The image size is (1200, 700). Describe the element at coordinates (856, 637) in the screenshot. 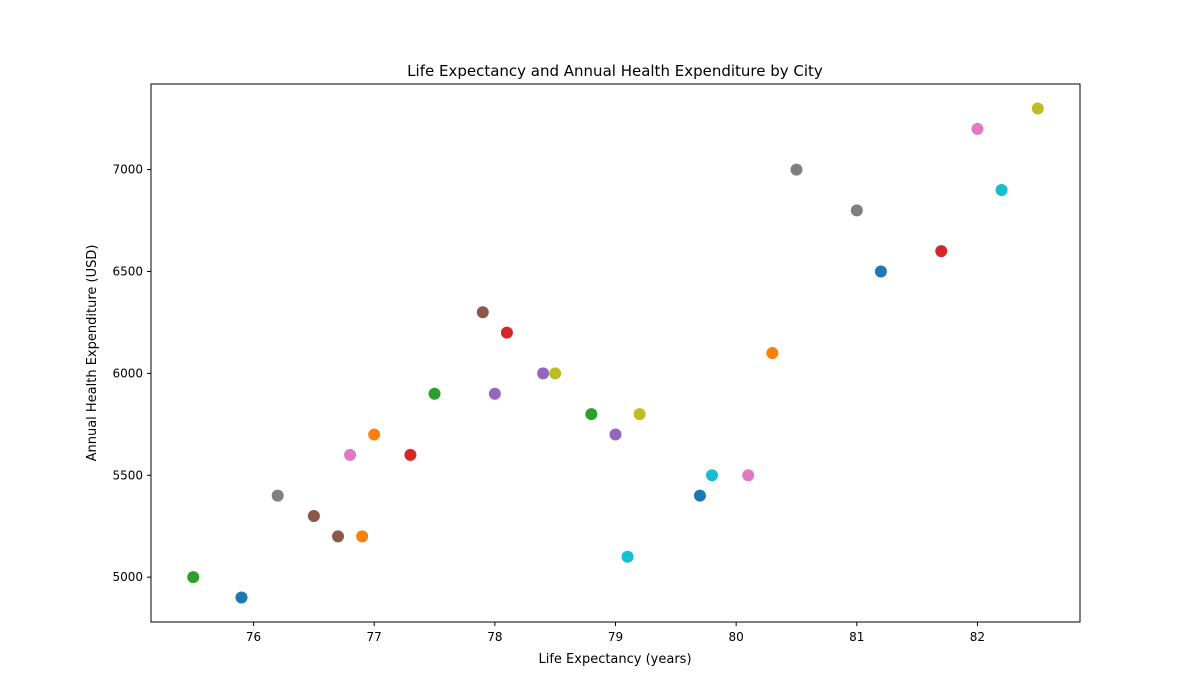

I see `x-tick-label: 81` at that location.